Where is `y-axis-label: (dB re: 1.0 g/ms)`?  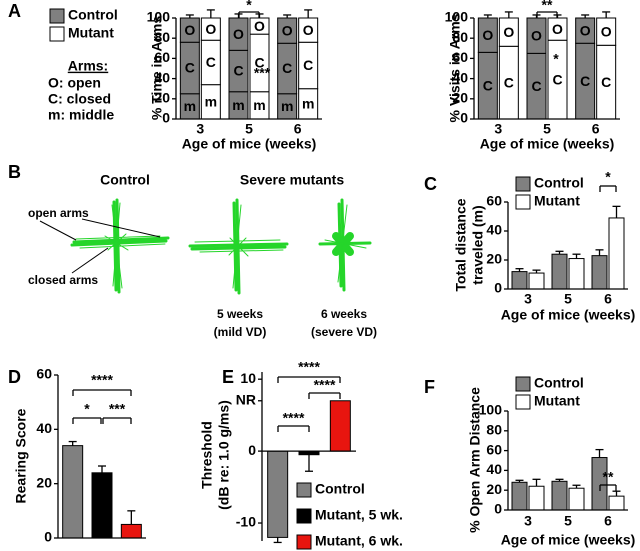
y-axis-label: (dB re: 1.0 g/ms) is located at coordinates (224, 455).